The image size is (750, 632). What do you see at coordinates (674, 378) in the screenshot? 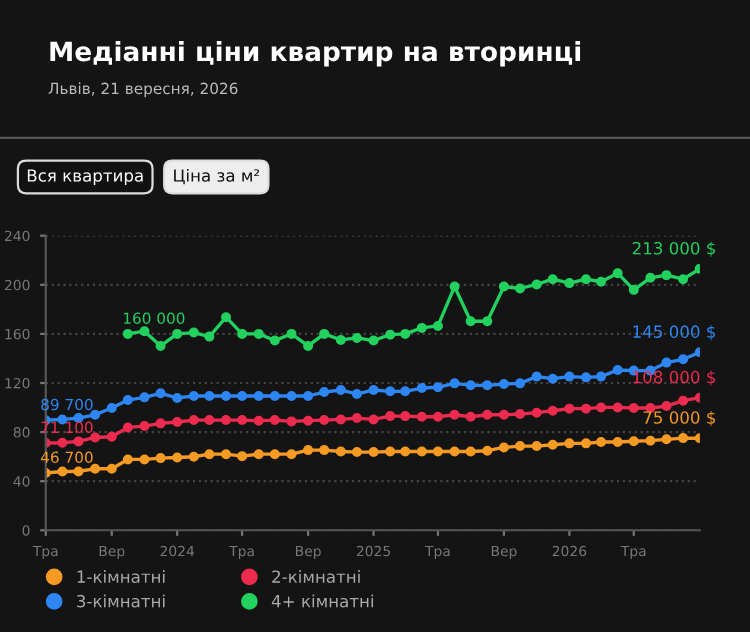
I see `annotation: 108 000 $` at bounding box center [674, 378].